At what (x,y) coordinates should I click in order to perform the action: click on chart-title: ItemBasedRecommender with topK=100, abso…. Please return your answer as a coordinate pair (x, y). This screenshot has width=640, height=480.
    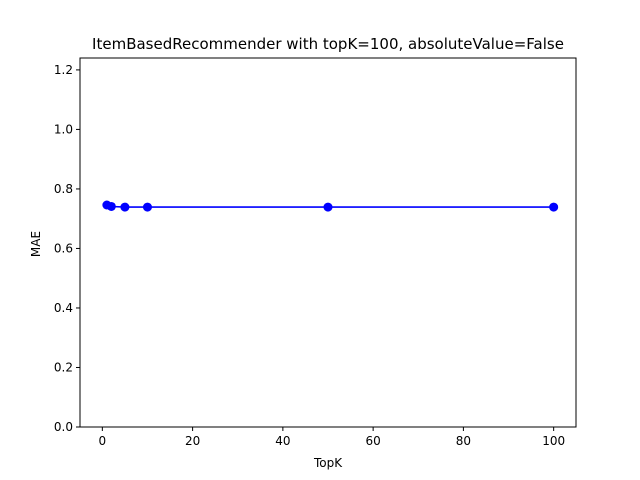
    Looking at the image, I should click on (328, 44).